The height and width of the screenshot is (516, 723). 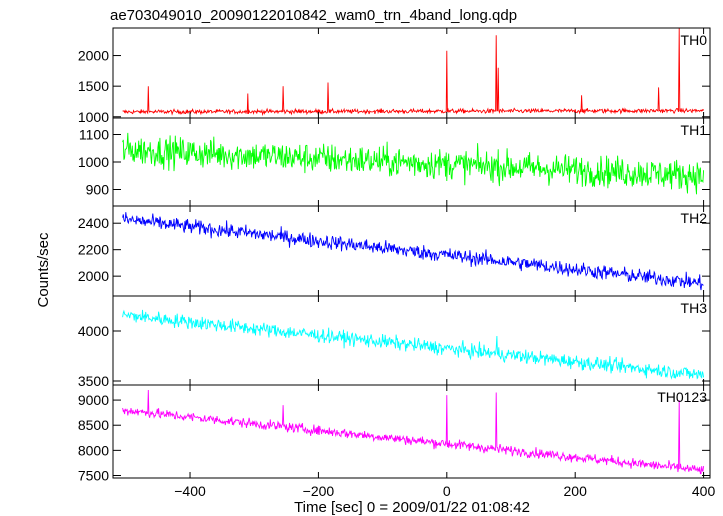 What do you see at coordinates (93, 331) in the screenshot?
I see `panel-th3-ytick-label: 4000` at bounding box center [93, 331].